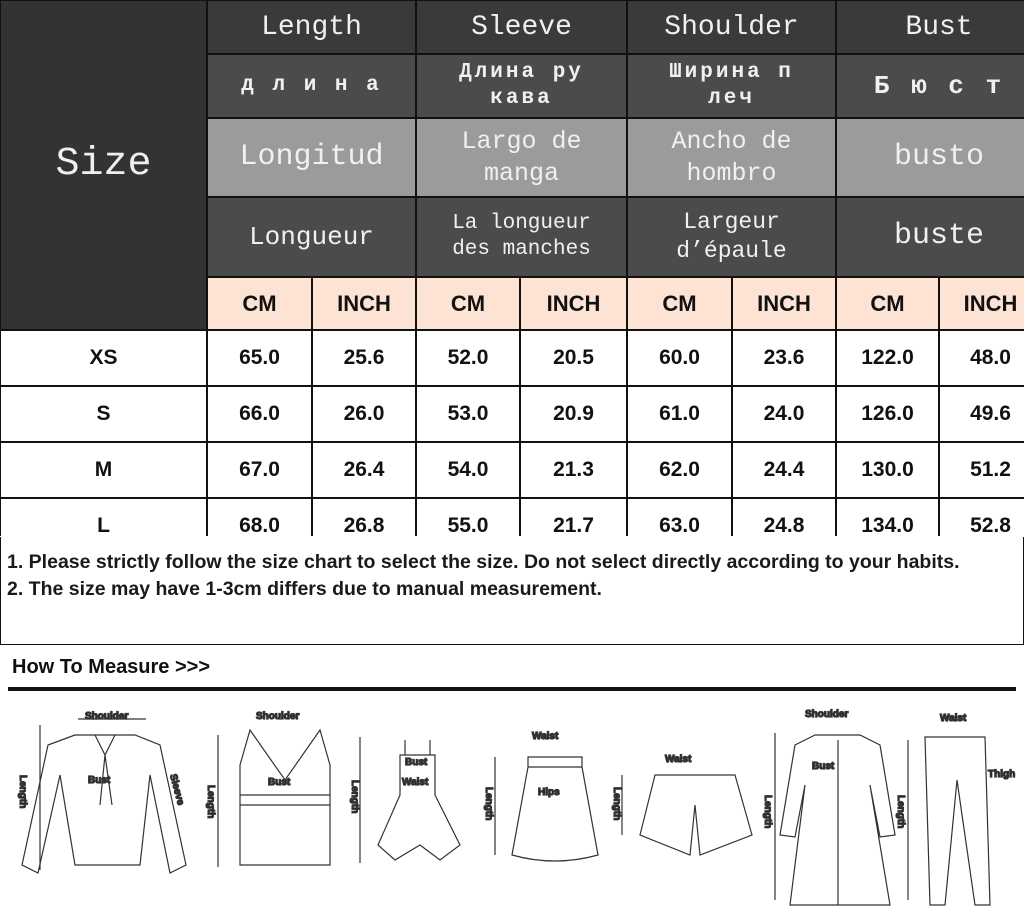 The width and height of the screenshot is (1024, 917). Describe the element at coordinates (521, 157) in the screenshot. I see `col-sleeve-es: Largo de manga` at that location.